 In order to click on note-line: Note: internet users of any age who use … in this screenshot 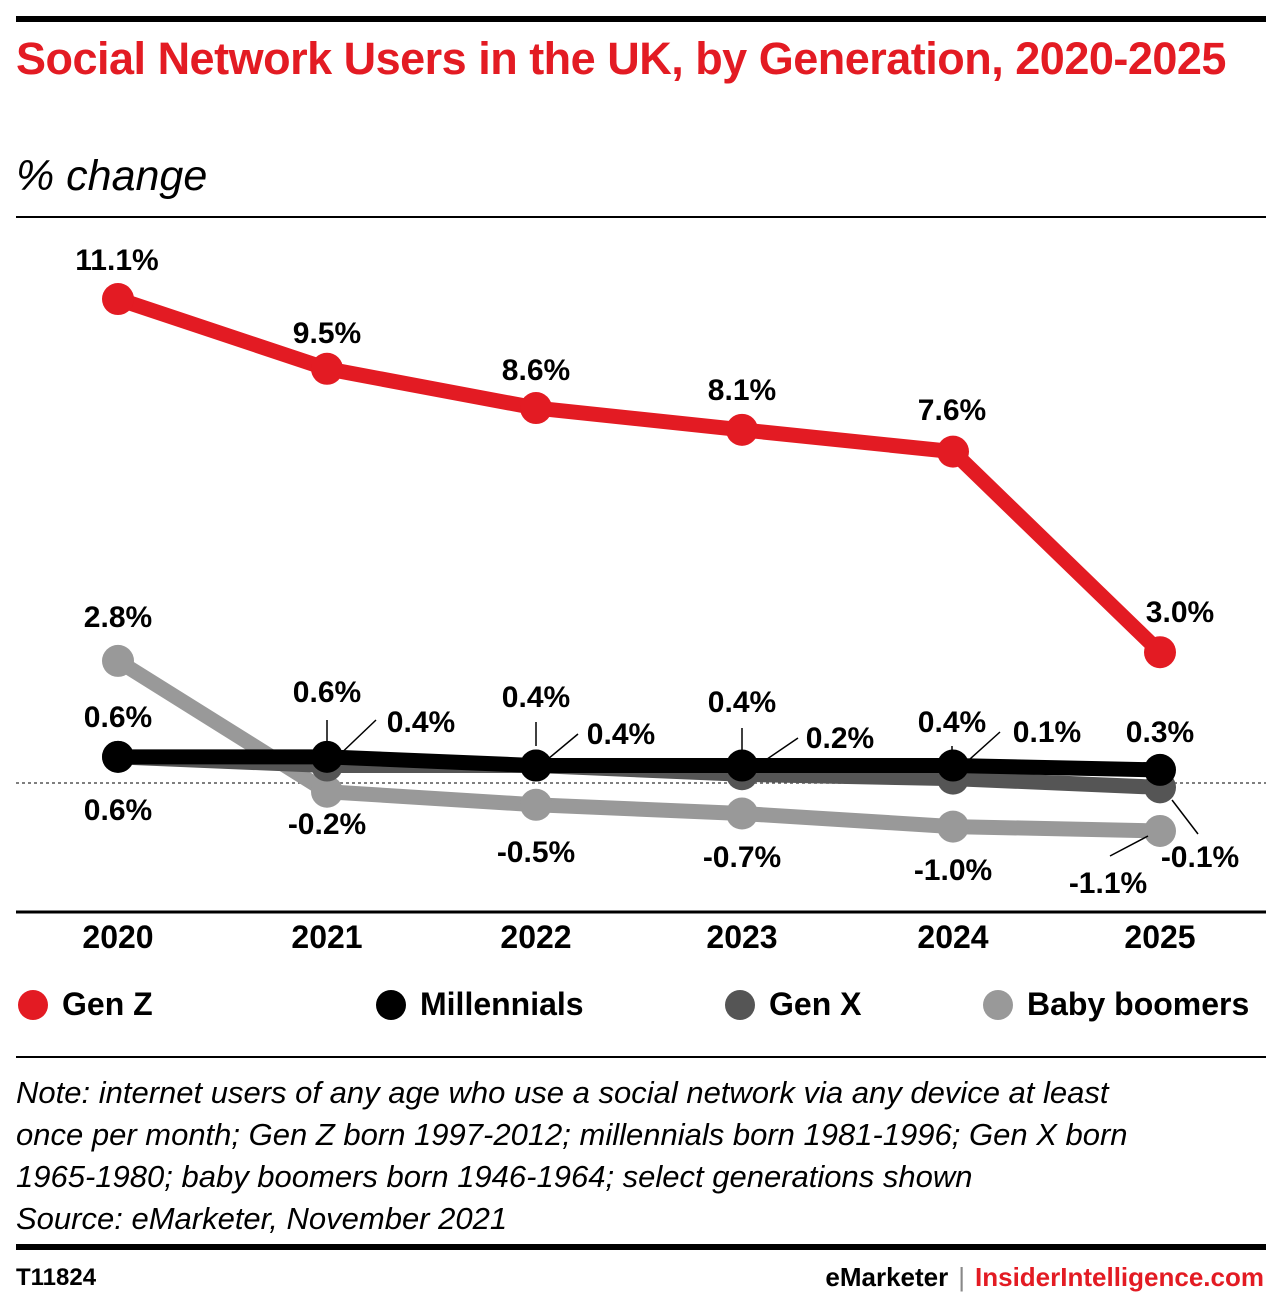, I will do `click(562, 1092)`.